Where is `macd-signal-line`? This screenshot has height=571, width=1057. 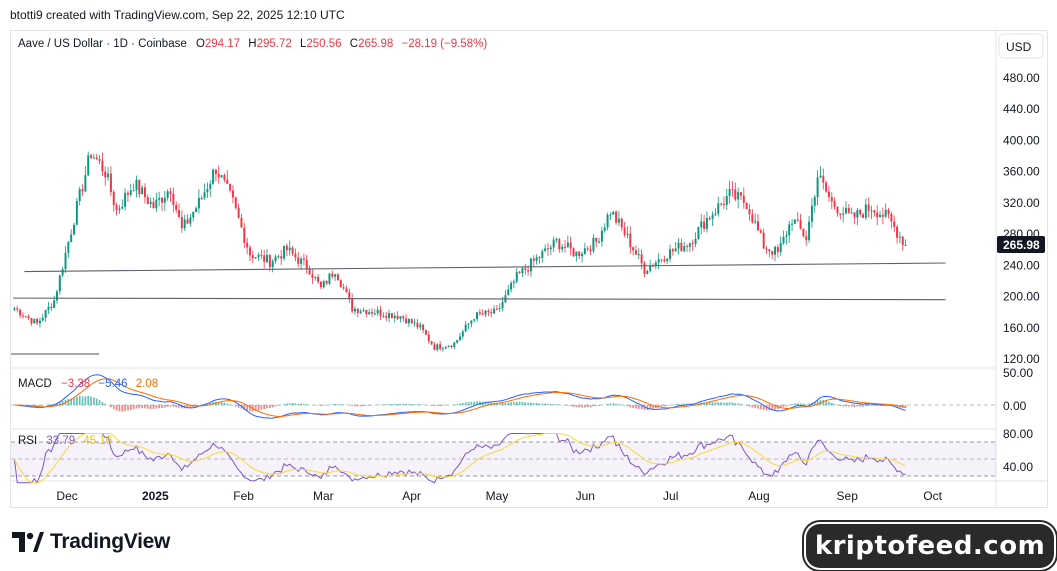
macd-signal-line is located at coordinates (460, 397).